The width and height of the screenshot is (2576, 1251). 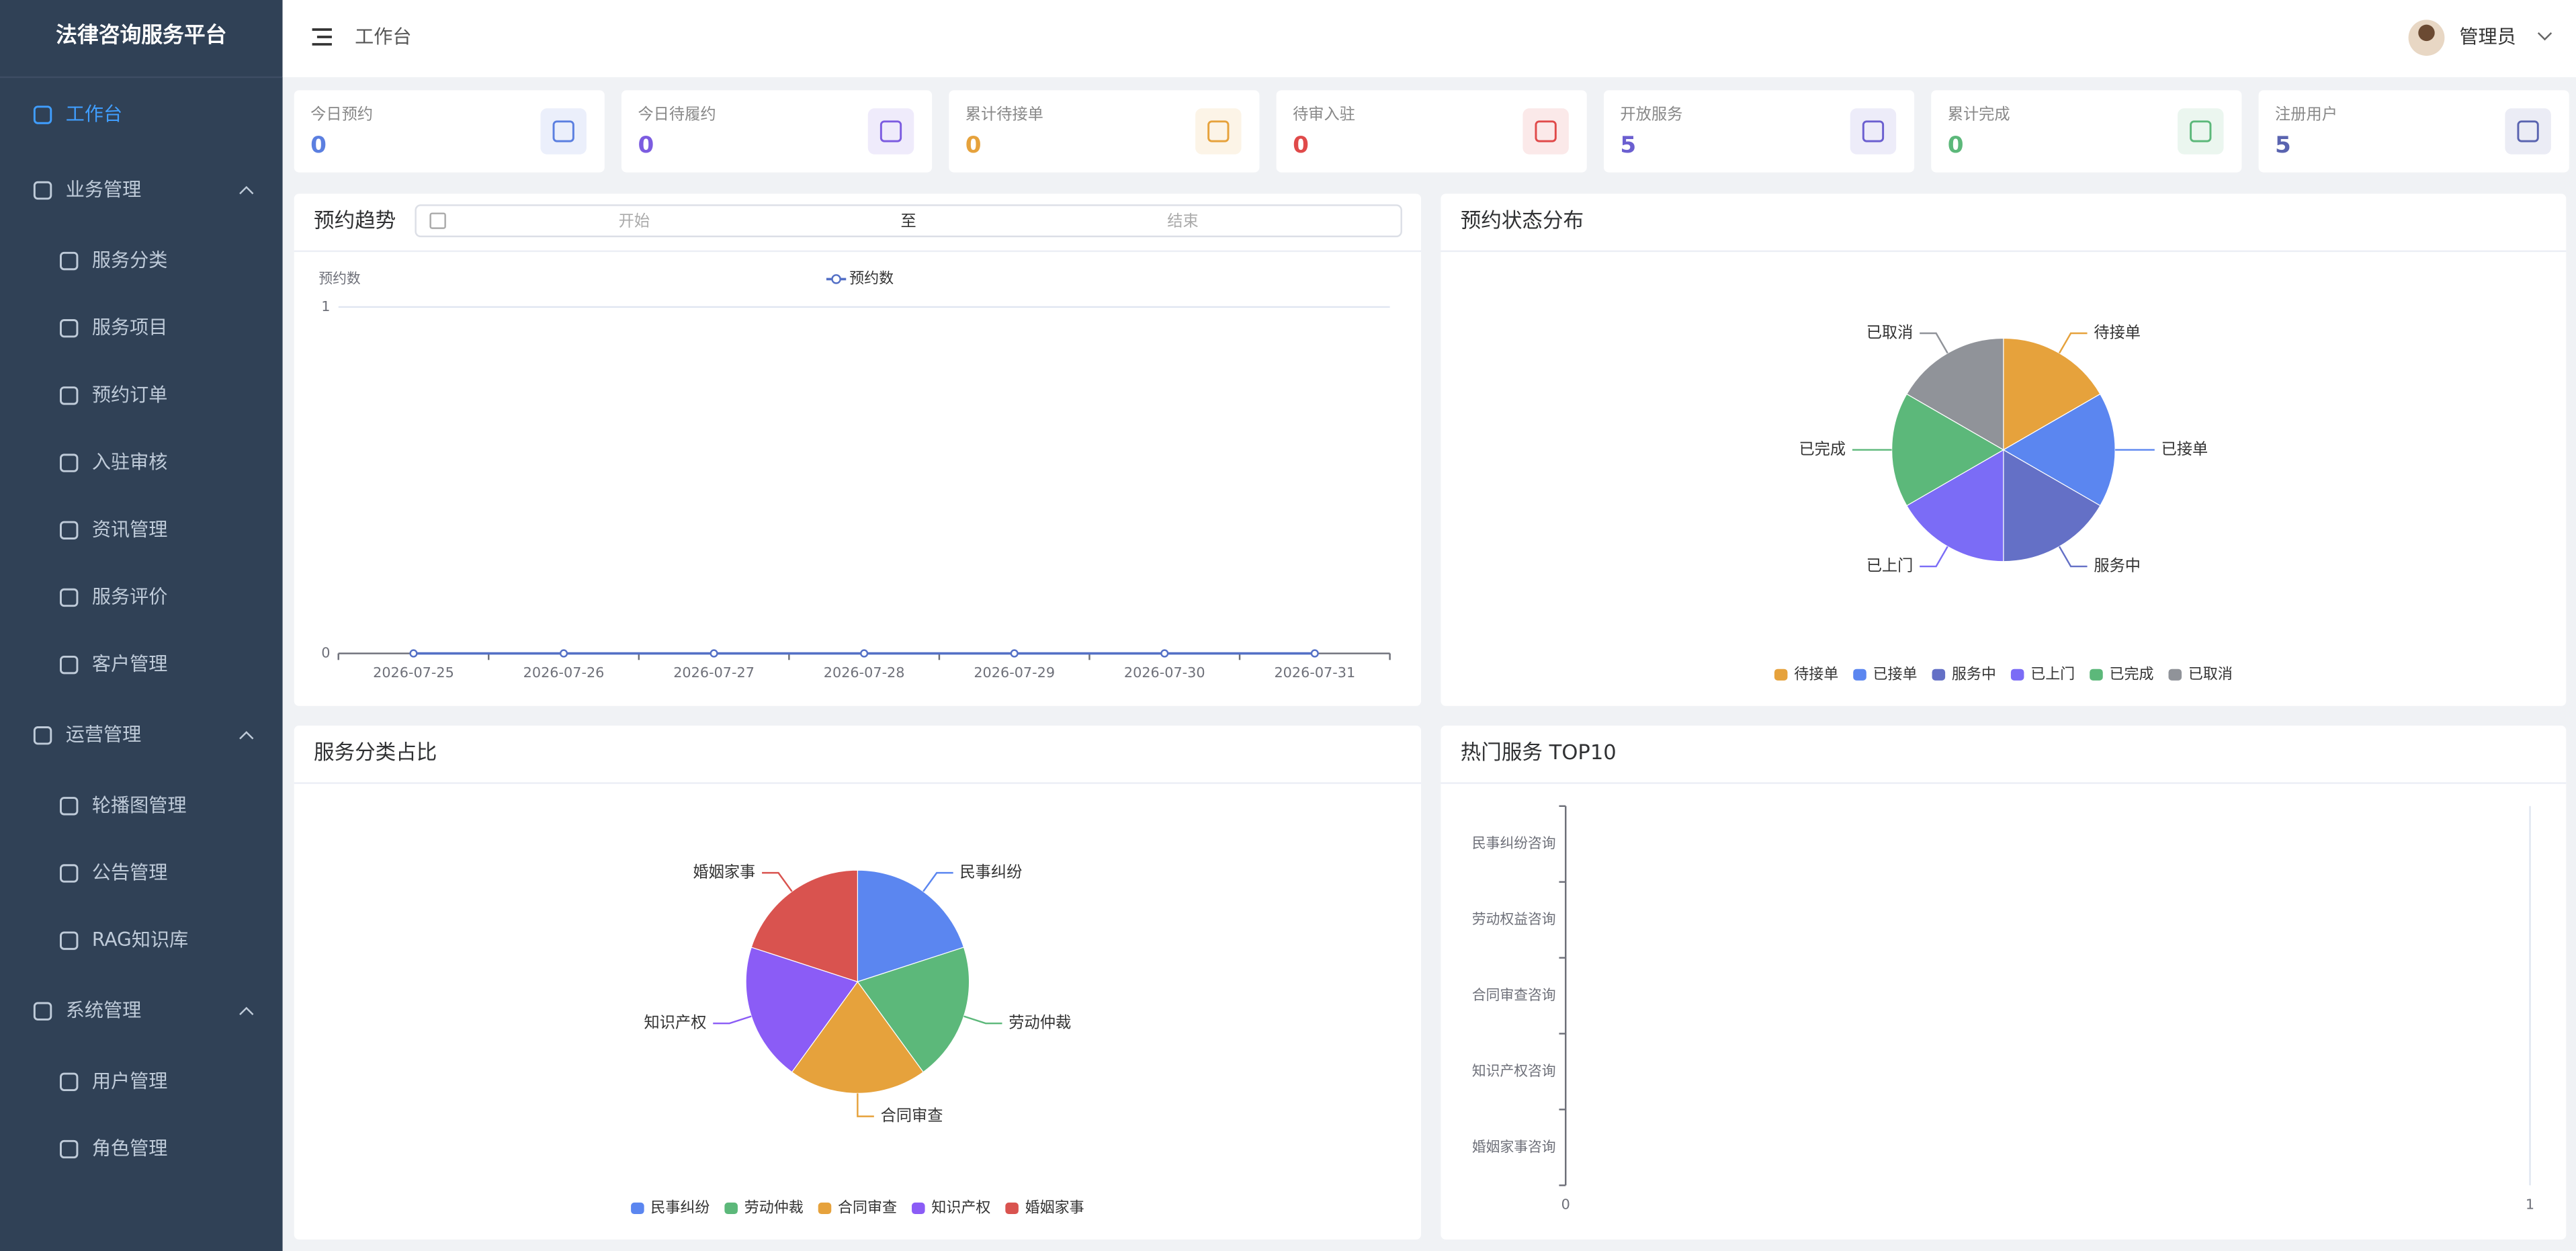 What do you see at coordinates (680, 1207) in the screenshot?
I see `legend-label: 民事纠纷` at bounding box center [680, 1207].